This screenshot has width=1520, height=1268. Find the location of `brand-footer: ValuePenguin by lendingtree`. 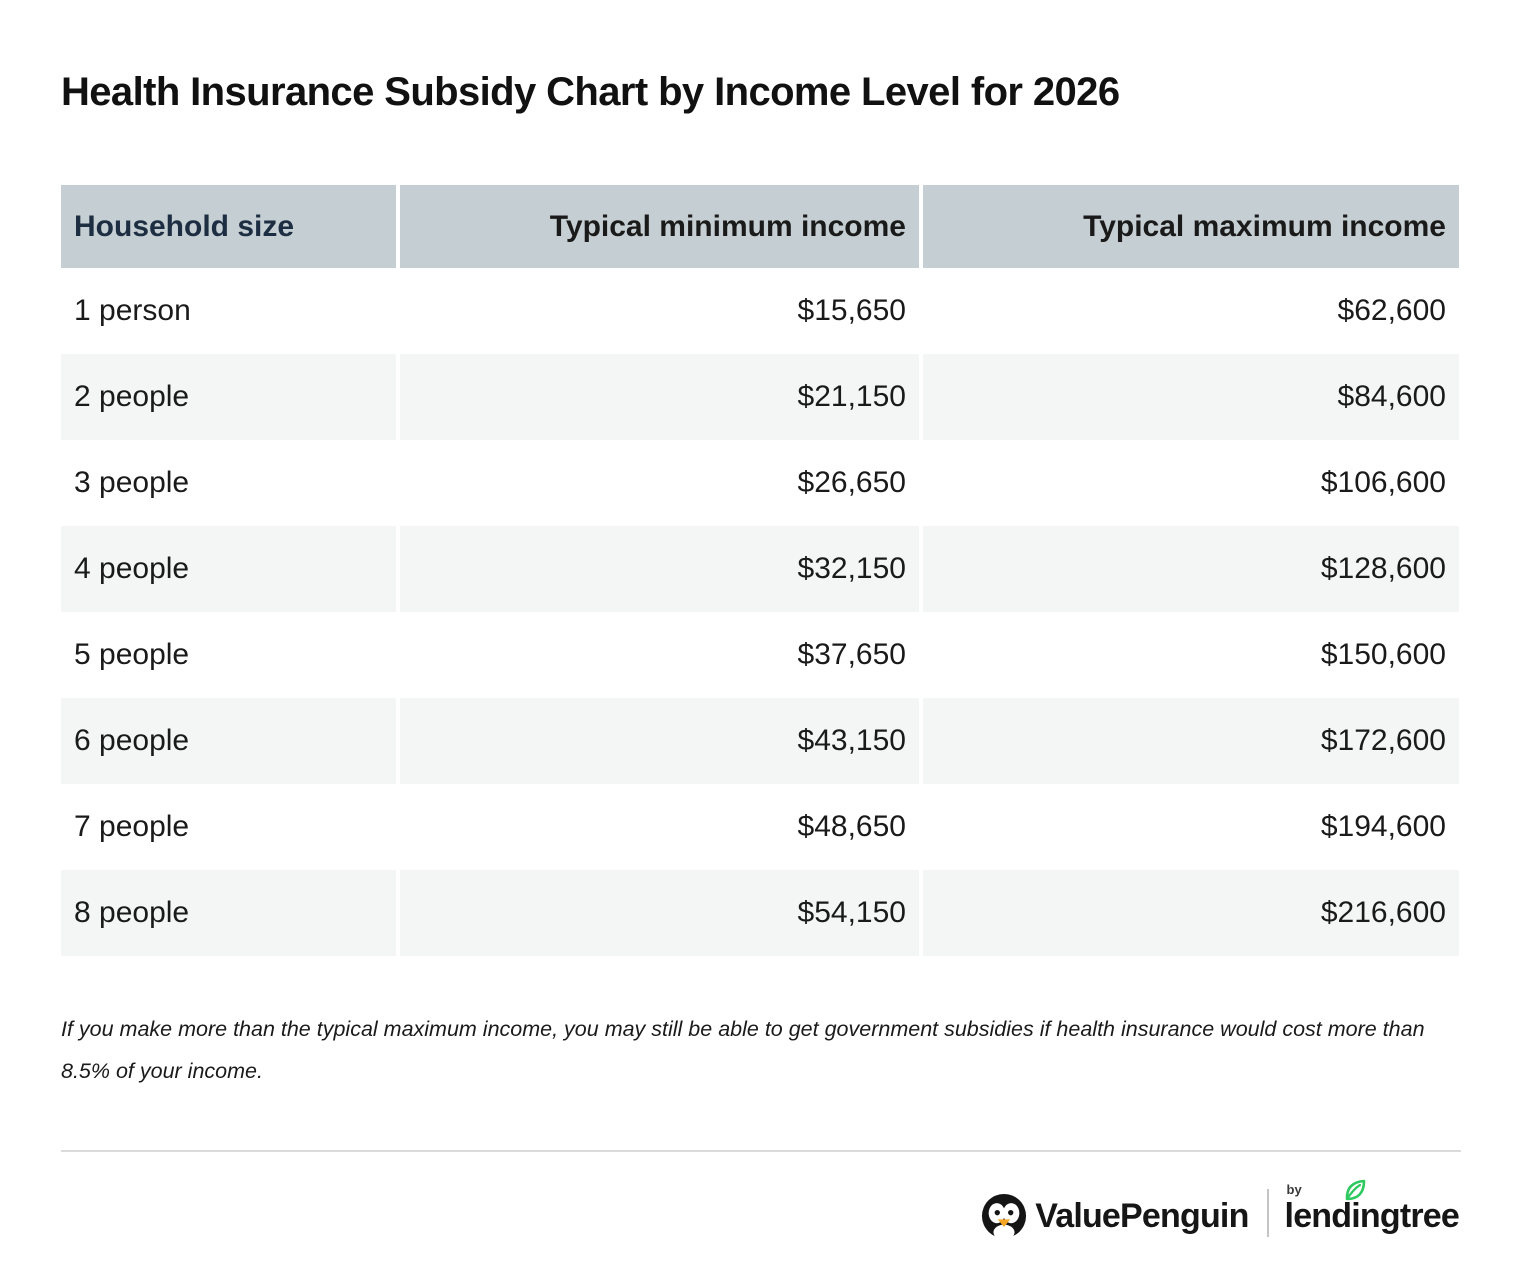

brand-footer: ValuePenguin by lendingtree is located at coordinates (760, 1209).